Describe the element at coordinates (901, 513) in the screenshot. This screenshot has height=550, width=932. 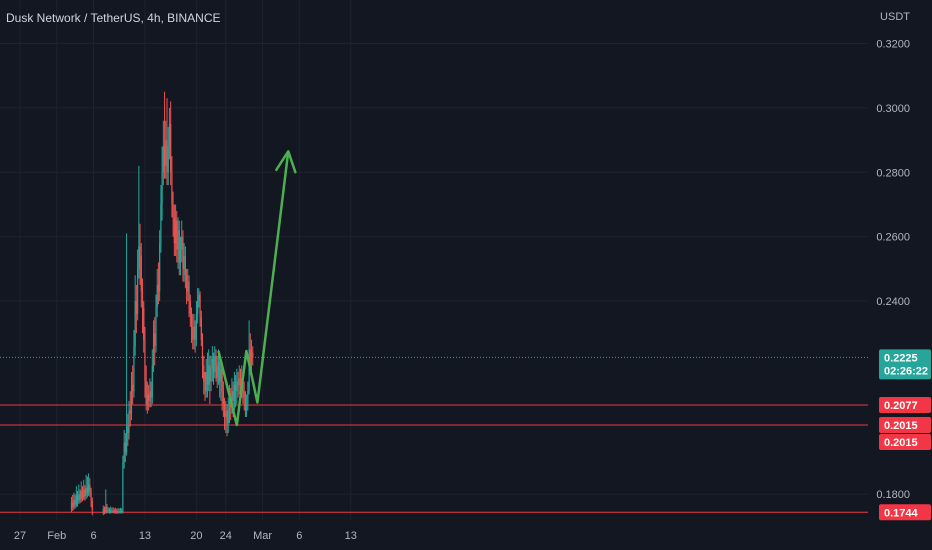
I see `level-badge-2-text-0: 0.1744` at that location.